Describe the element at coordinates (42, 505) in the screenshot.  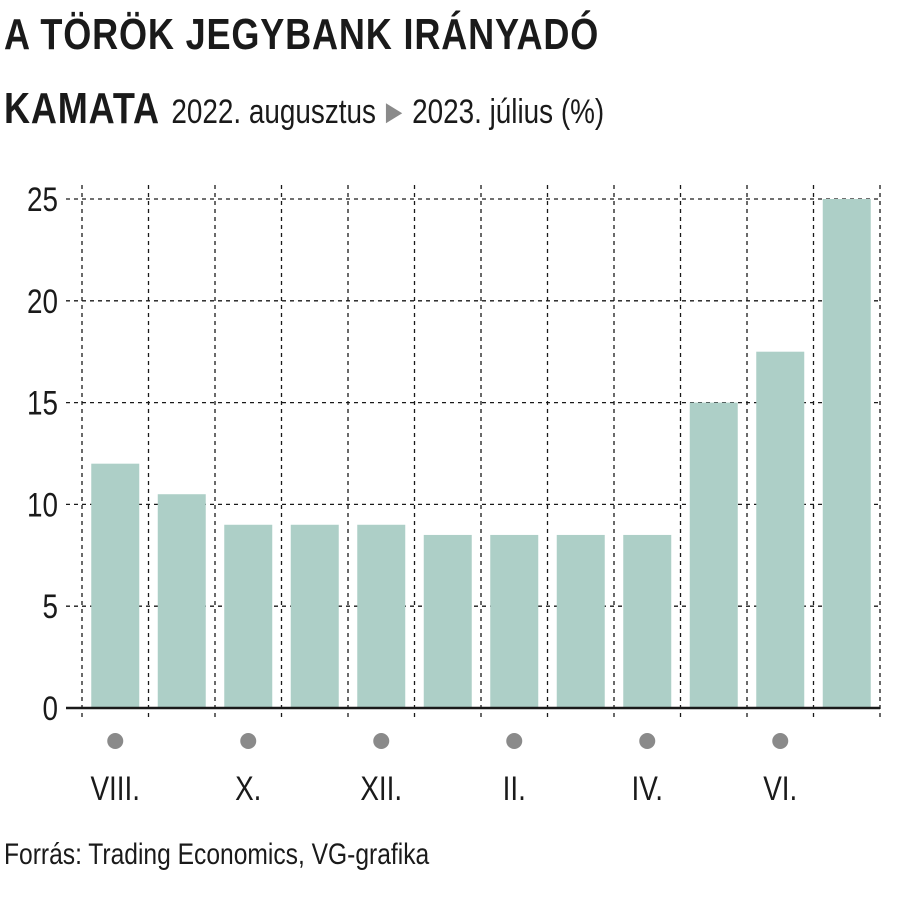
I see `y-tick-label: 10` at that location.